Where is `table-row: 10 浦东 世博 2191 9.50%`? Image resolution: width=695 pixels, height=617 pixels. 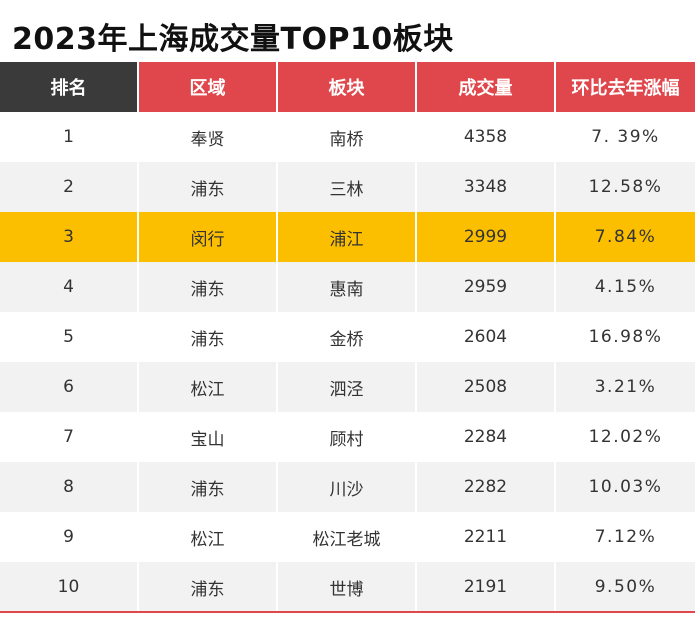
table-row: 10 浦东 世博 2191 9.50% is located at coordinates (347, 587).